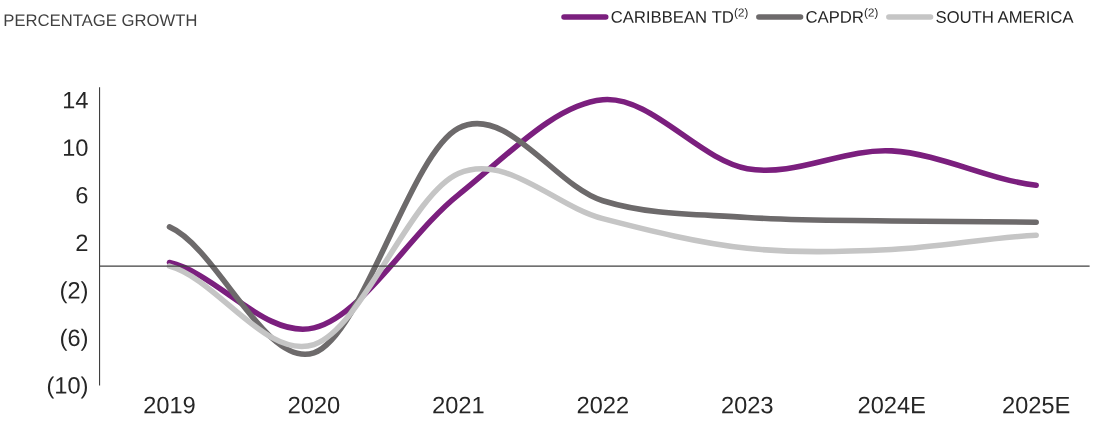 This screenshot has width=1094, height=433. What do you see at coordinates (602, 405) in the screenshot?
I see `x-tick-label: 2022` at bounding box center [602, 405].